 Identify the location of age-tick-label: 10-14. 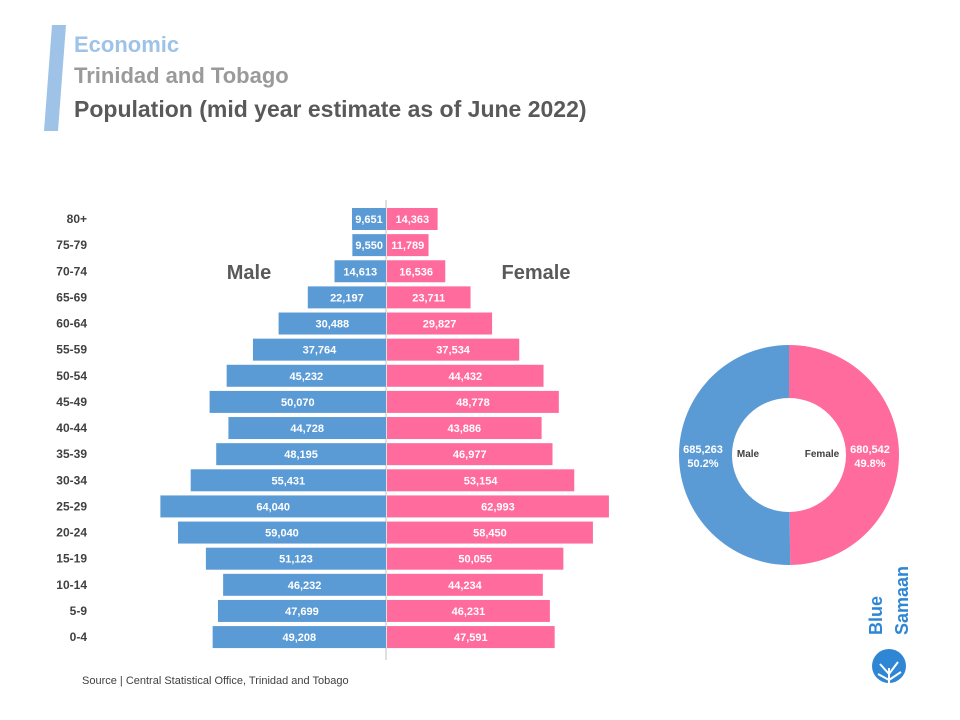
(71, 585).